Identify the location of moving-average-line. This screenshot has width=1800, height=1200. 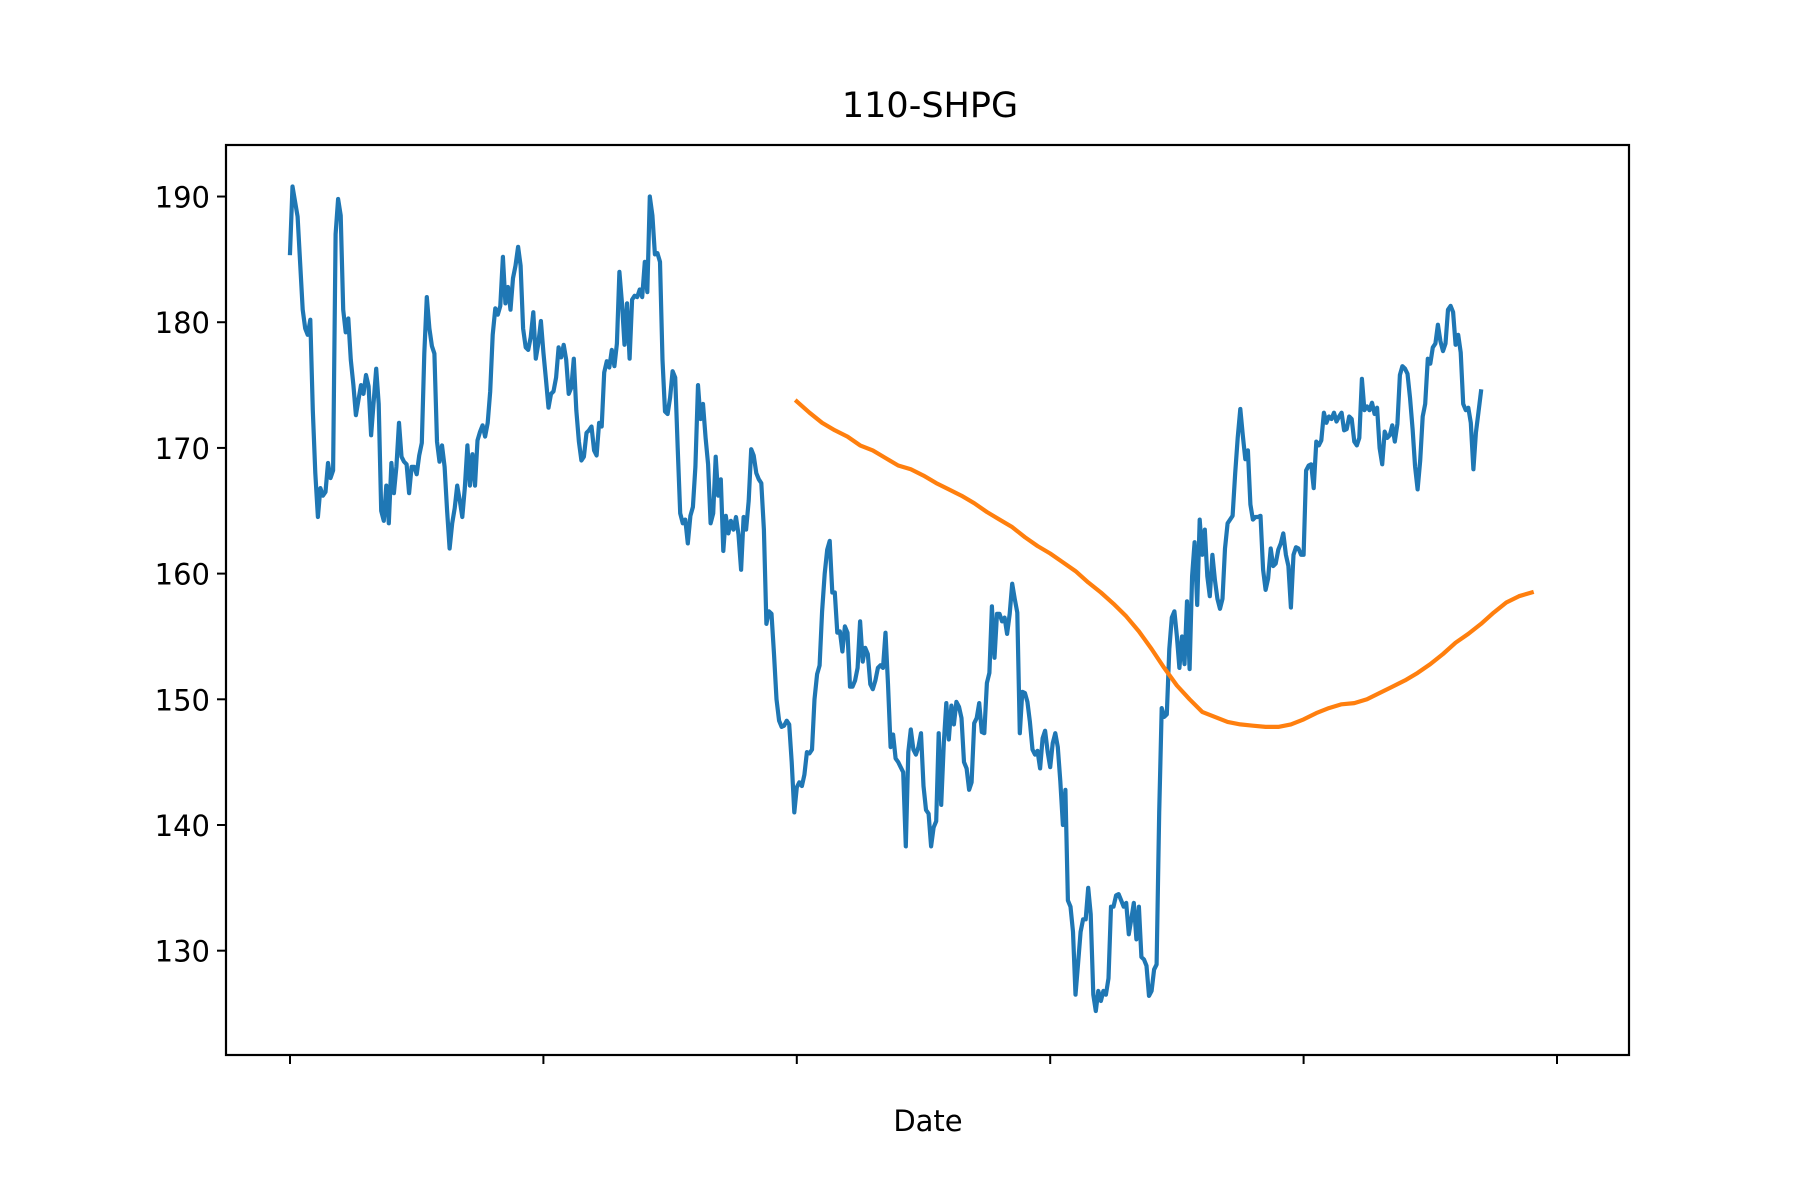
(1164, 563).